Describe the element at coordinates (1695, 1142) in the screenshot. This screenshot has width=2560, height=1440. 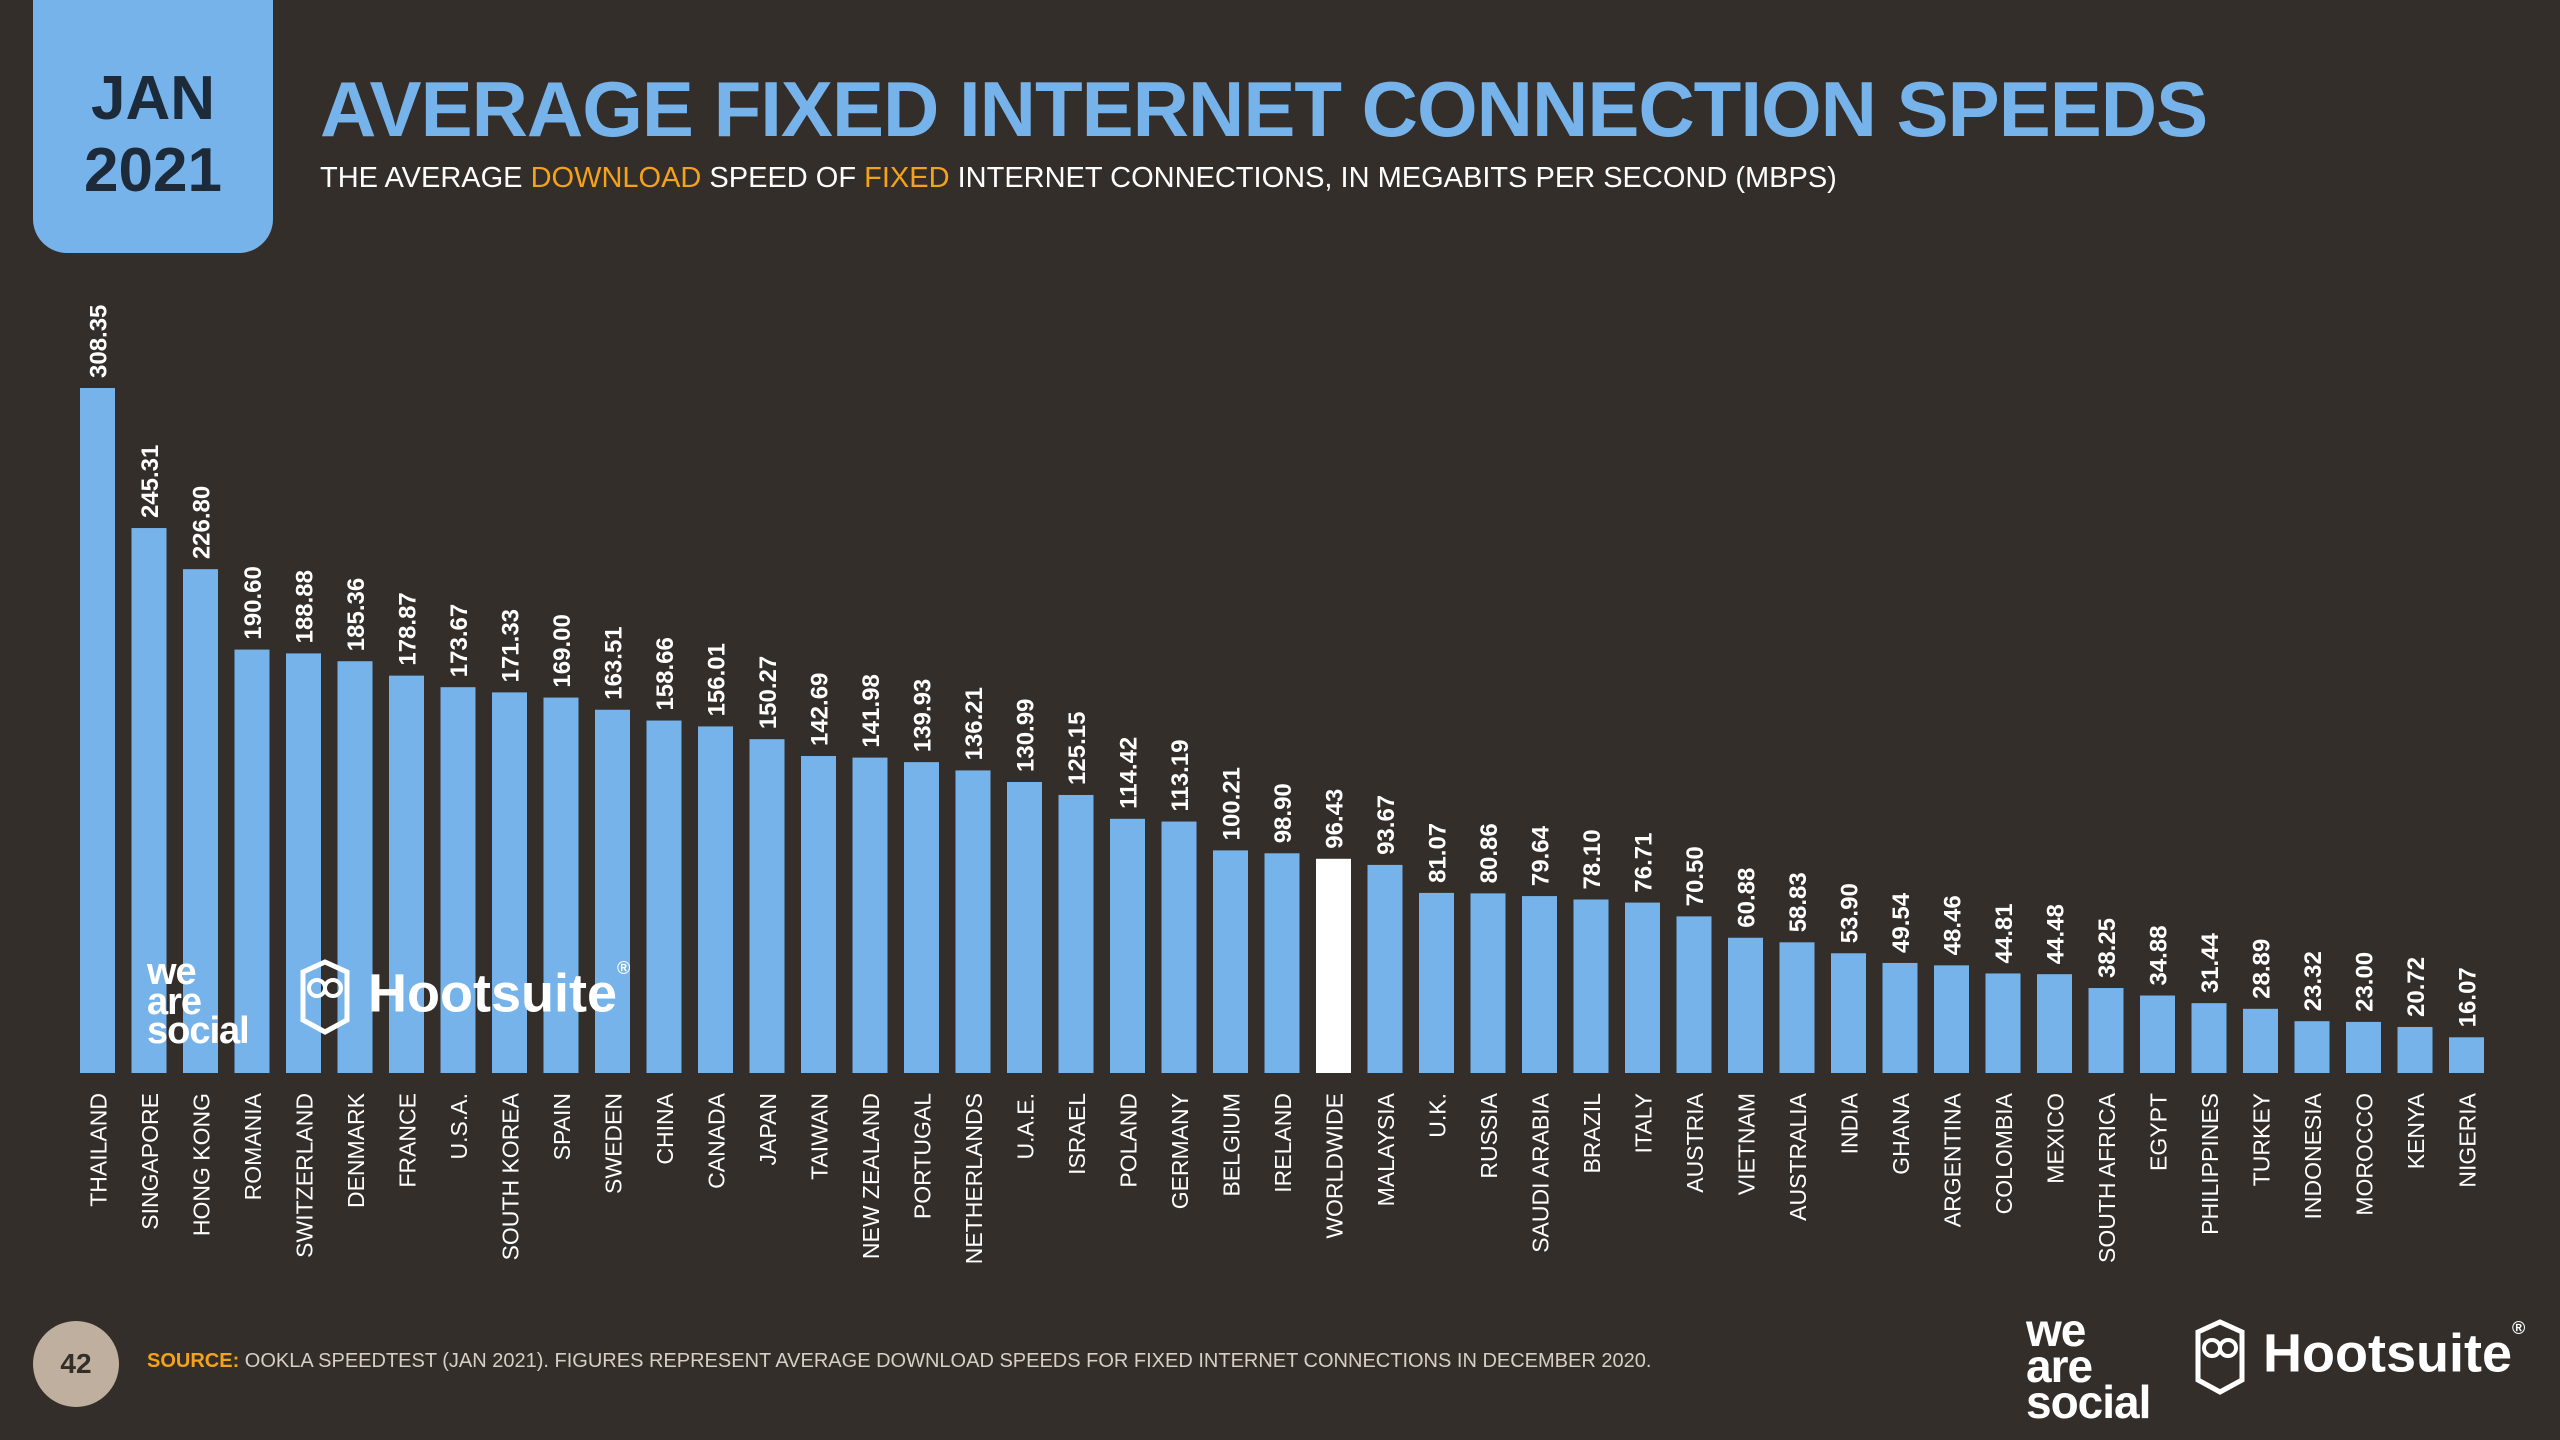
I see `category-label: AUSTRIA` at that location.